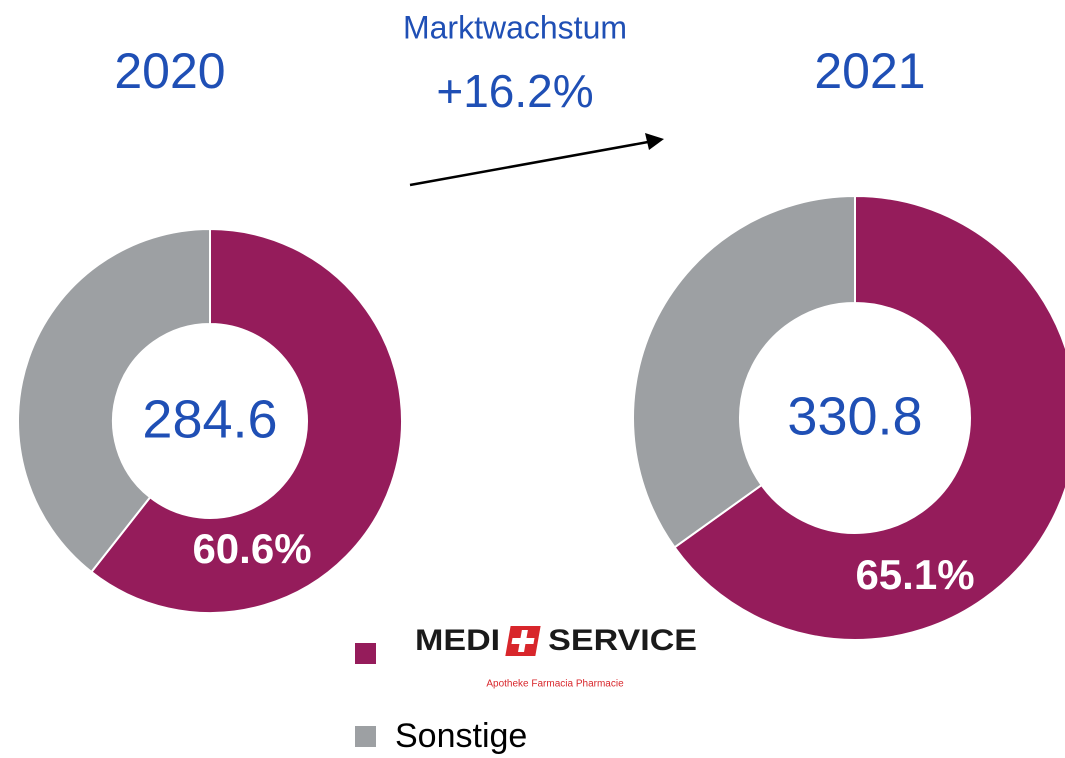 The height and width of the screenshot is (758, 1065). I want to click on legend-label: MEDI SERVICE, so click(556, 640).